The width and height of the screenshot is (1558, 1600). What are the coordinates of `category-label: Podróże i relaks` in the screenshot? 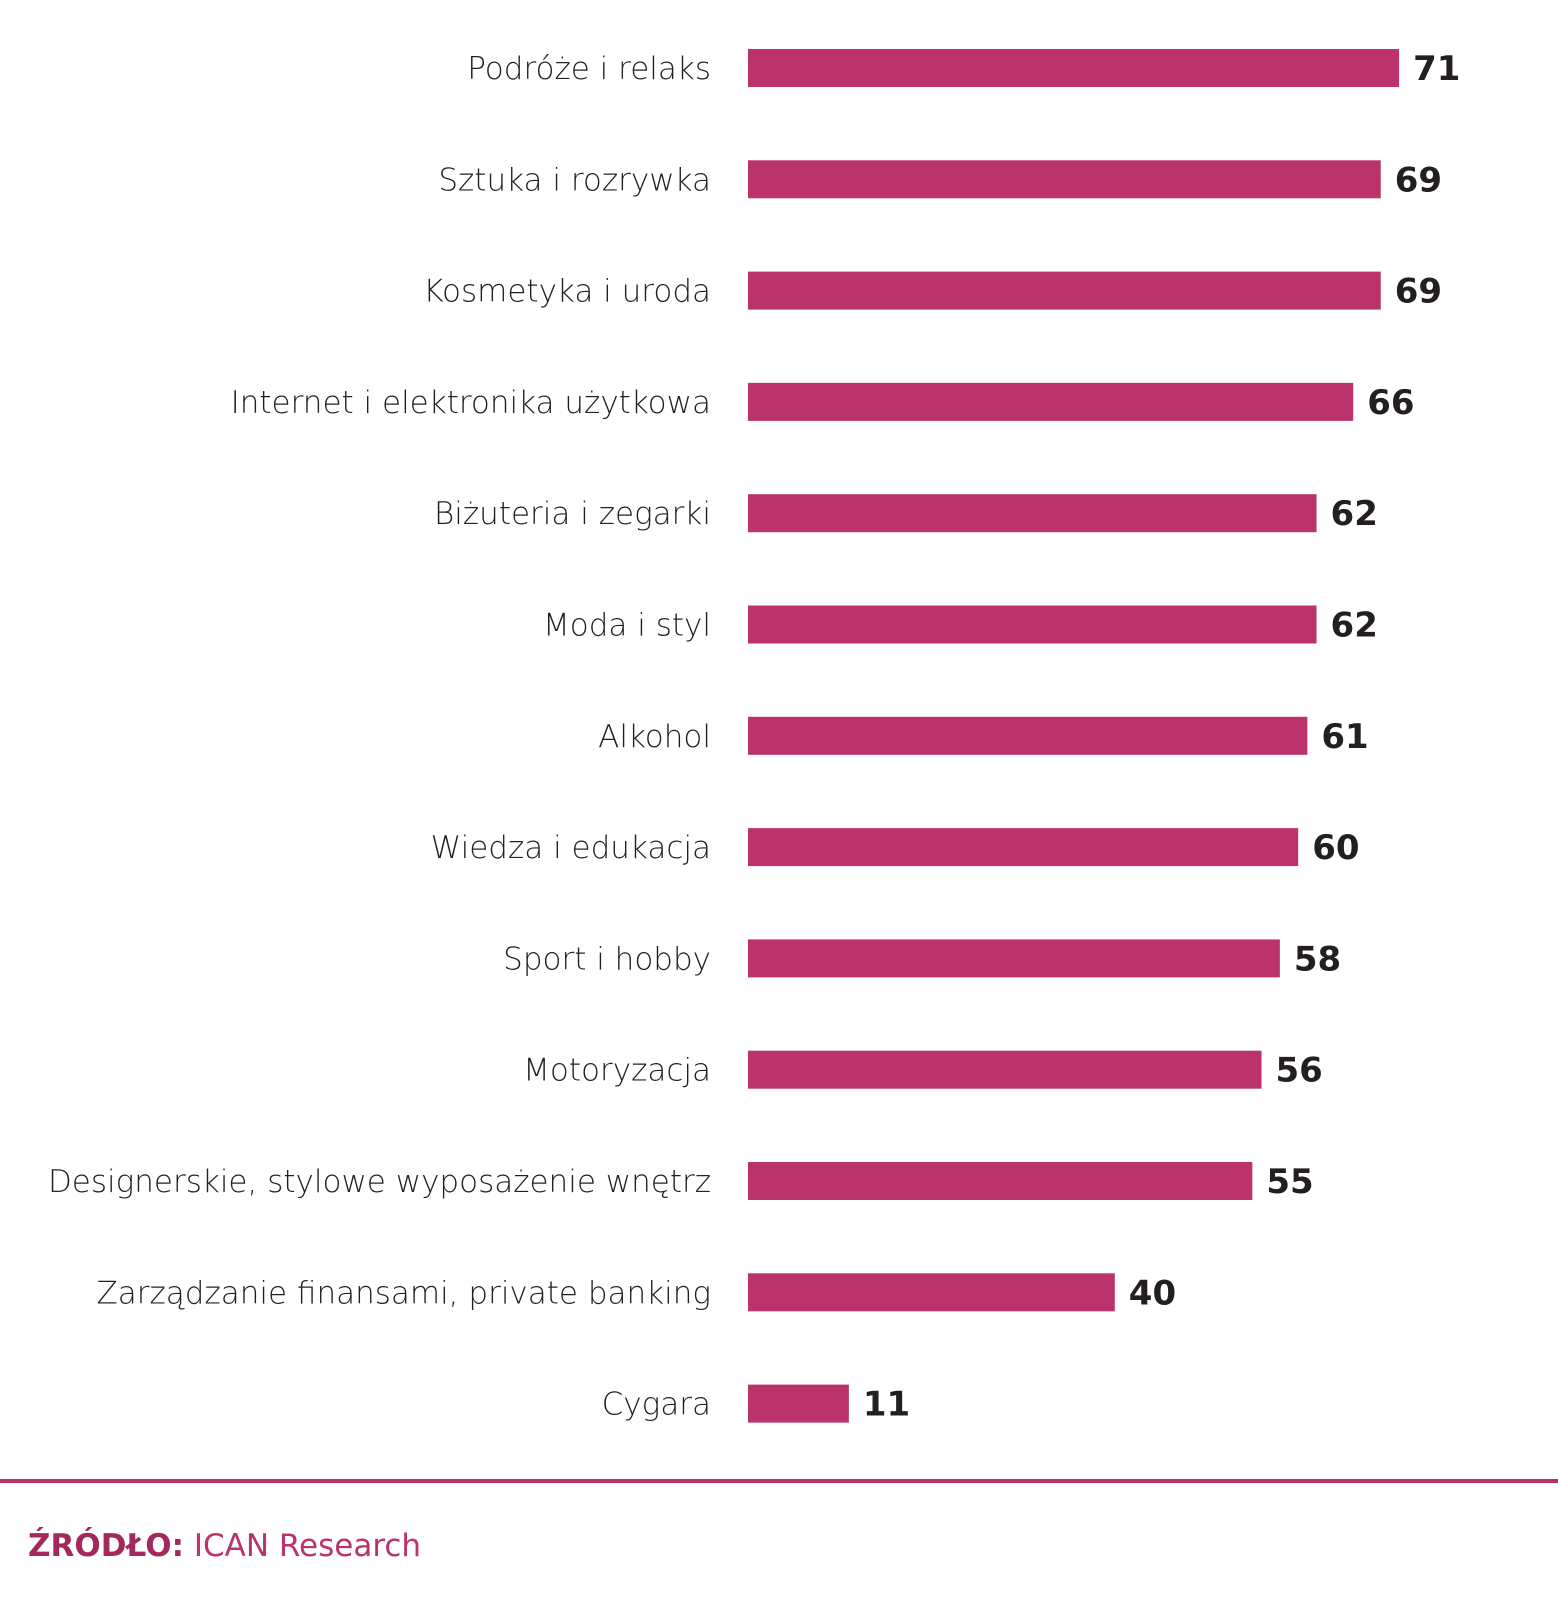 It's located at (589, 69).